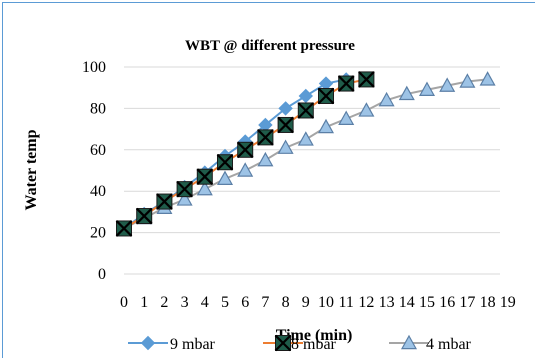  Describe the element at coordinates (449, 344) in the screenshot. I see `legend-label: 4 mbar` at that location.